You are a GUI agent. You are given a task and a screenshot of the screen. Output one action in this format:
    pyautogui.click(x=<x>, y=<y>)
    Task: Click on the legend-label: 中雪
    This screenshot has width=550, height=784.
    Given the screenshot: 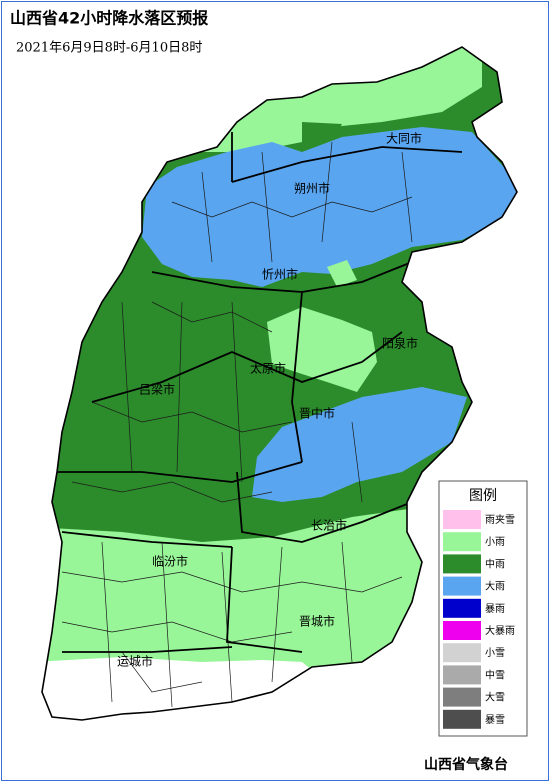 What is the action you would take?
    pyautogui.click(x=495, y=674)
    